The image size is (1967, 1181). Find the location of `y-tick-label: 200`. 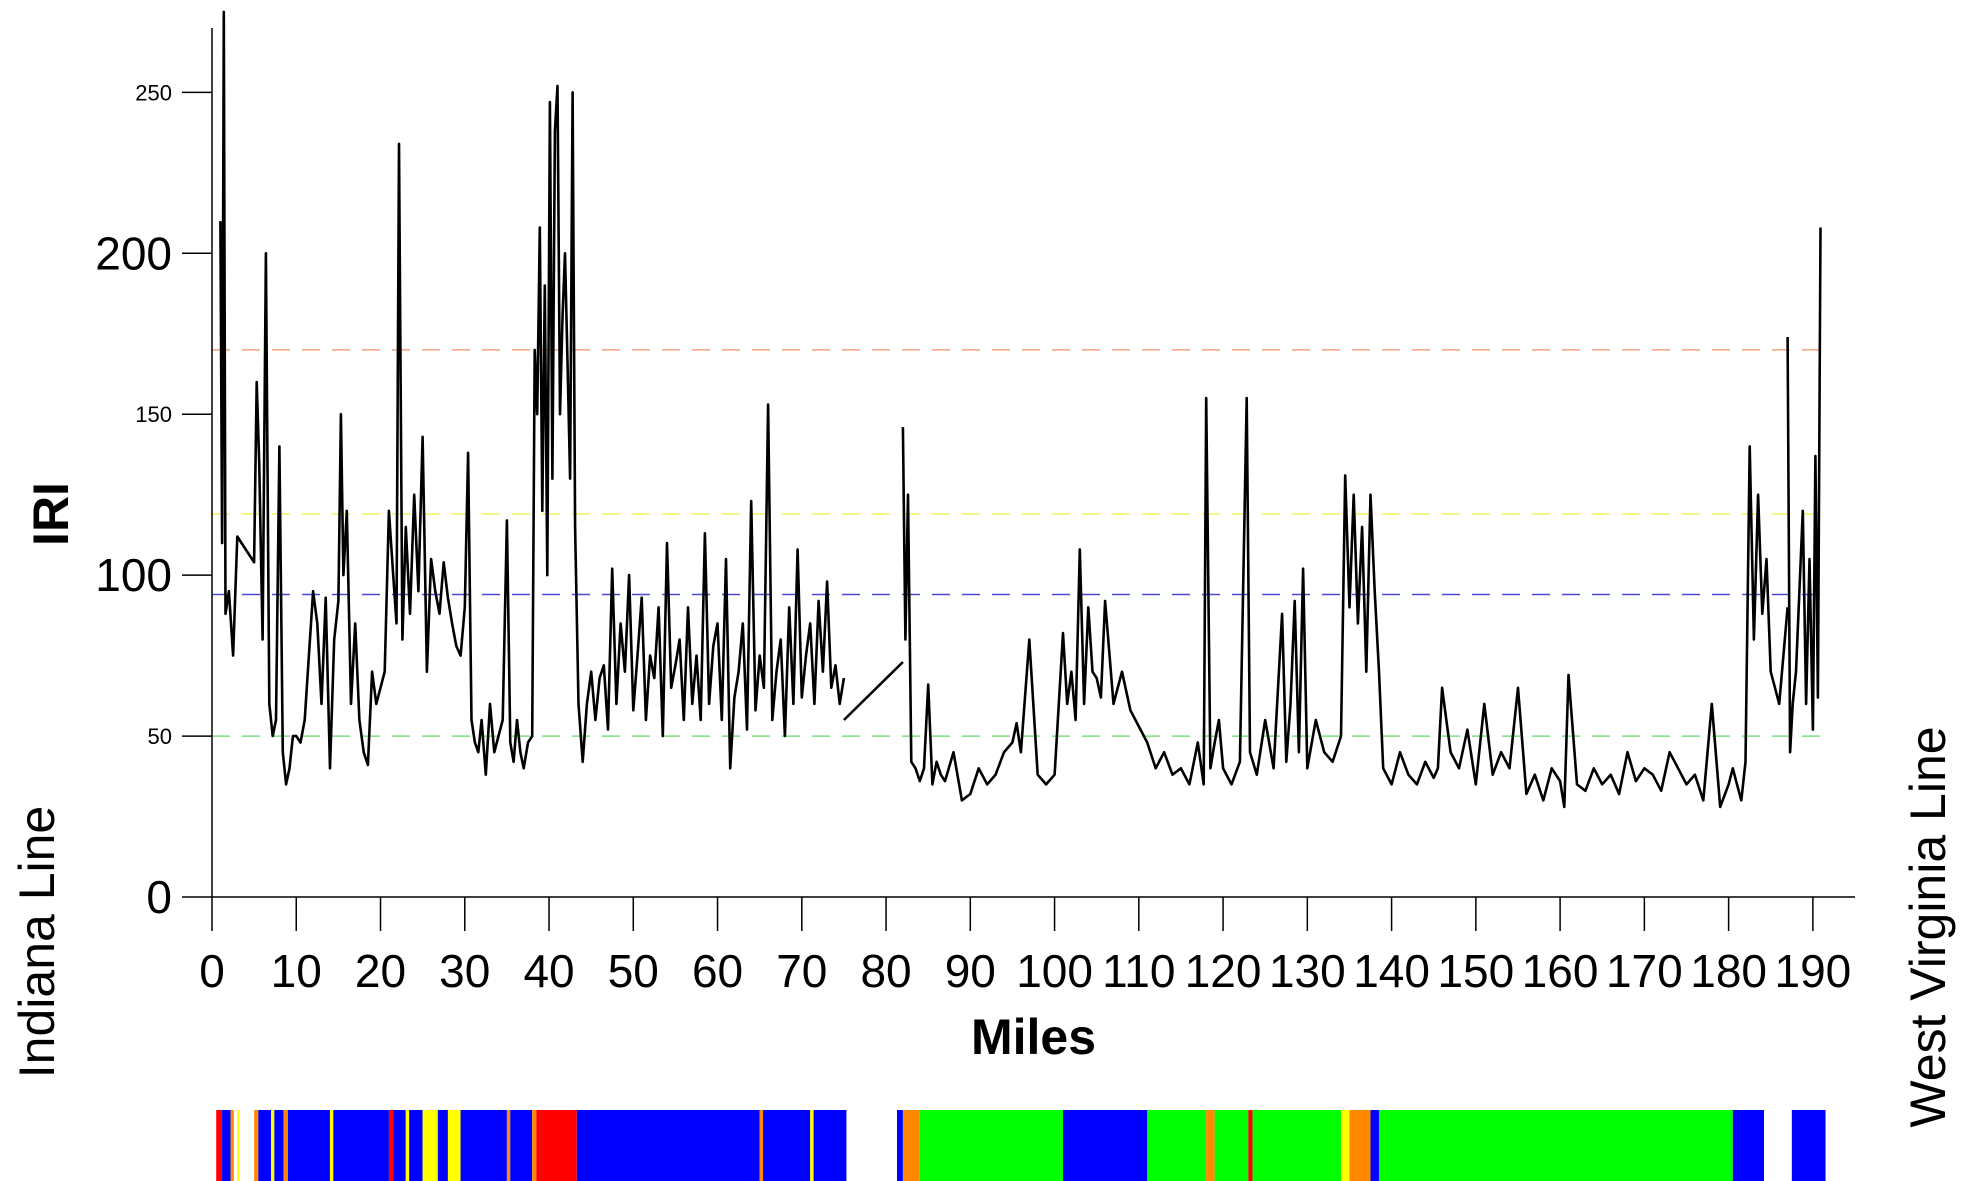

y-tick-label: 200 is located at coordinates (133, 253).